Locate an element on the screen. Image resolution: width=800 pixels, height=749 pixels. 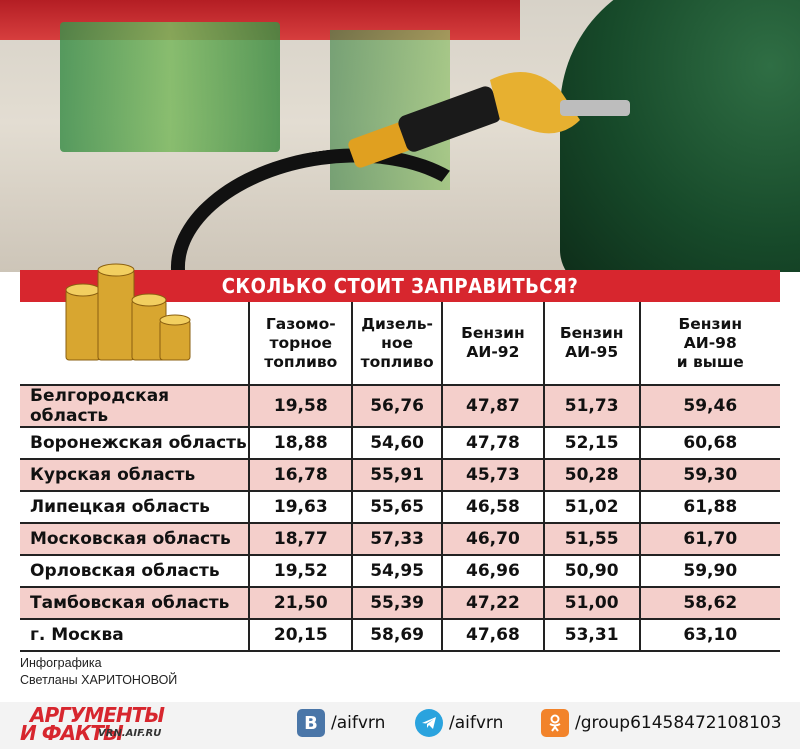
vk-icon: B is located at coordinates (311, 723).